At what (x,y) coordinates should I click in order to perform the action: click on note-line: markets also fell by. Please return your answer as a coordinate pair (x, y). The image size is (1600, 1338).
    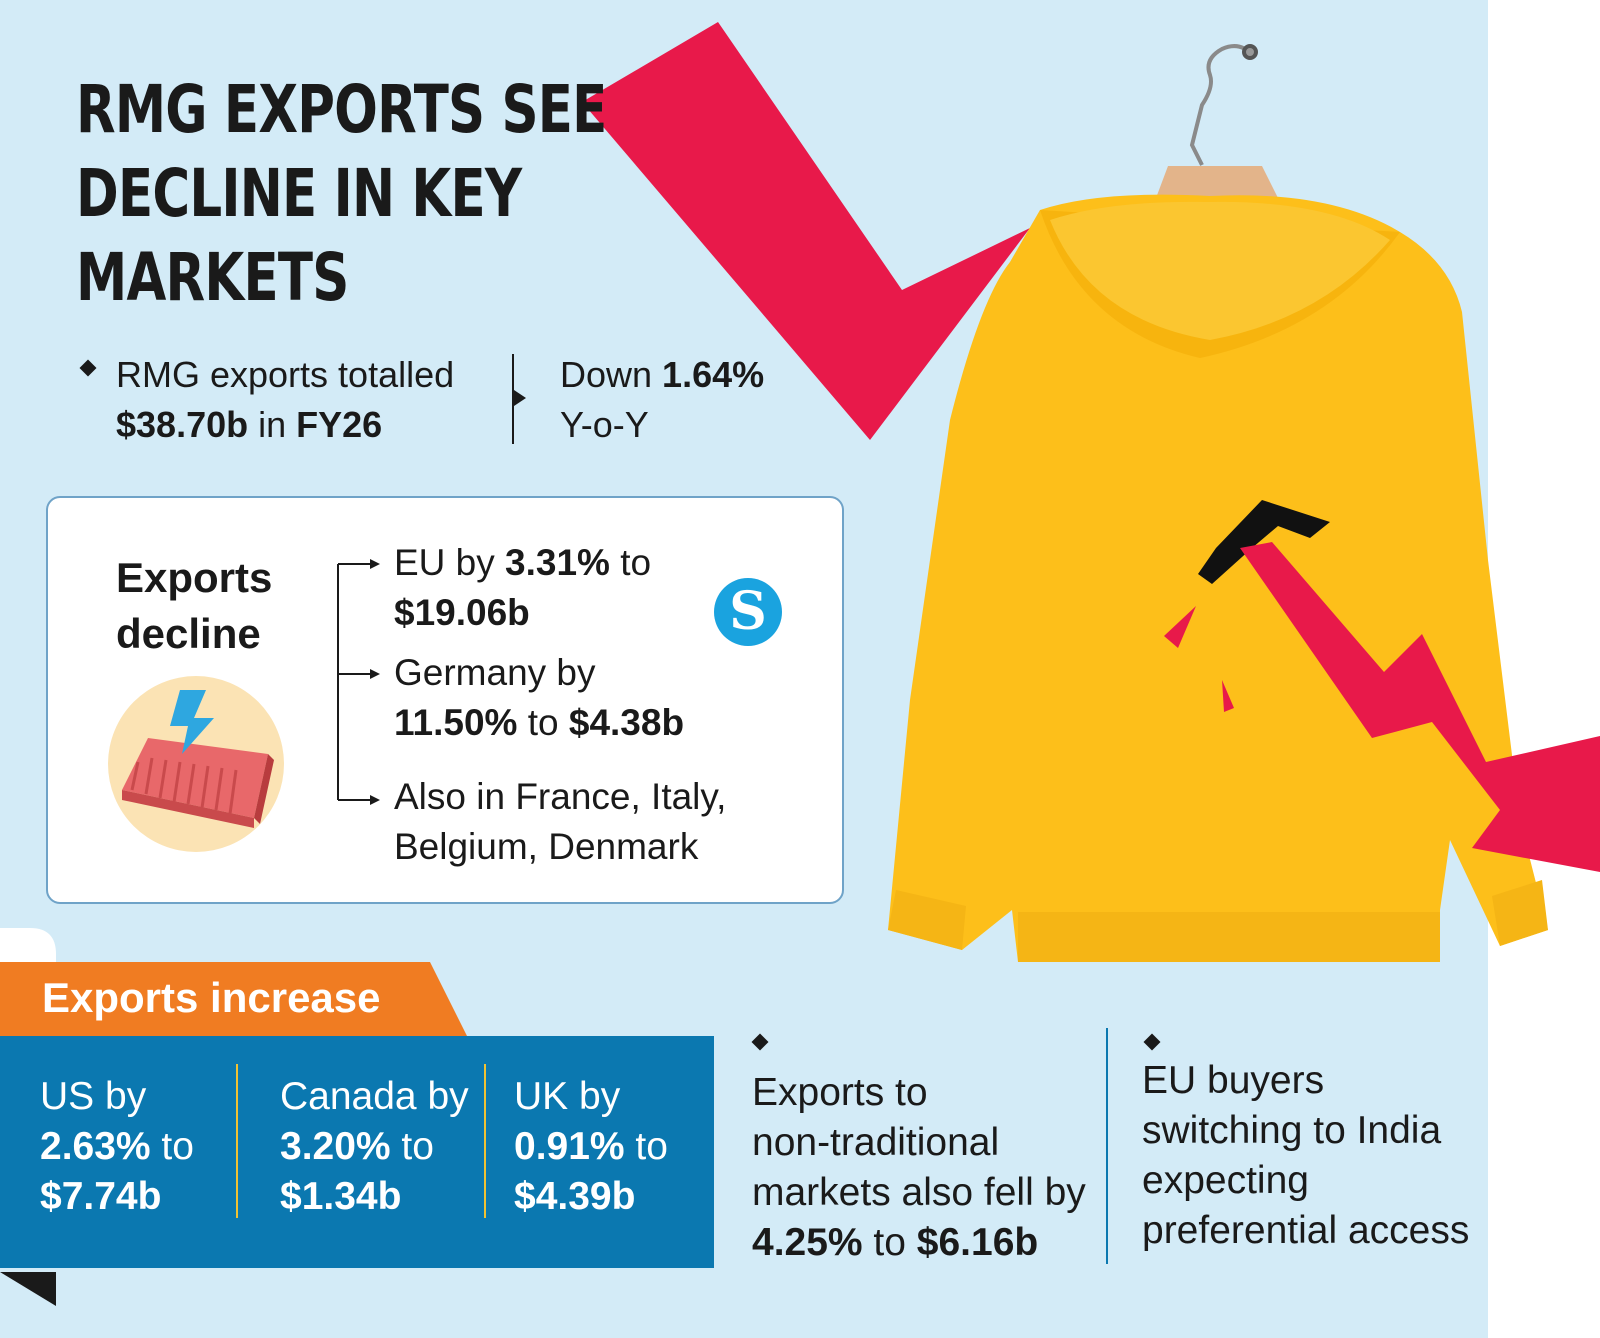
    Looking at the image, I should click on (919, 1192).